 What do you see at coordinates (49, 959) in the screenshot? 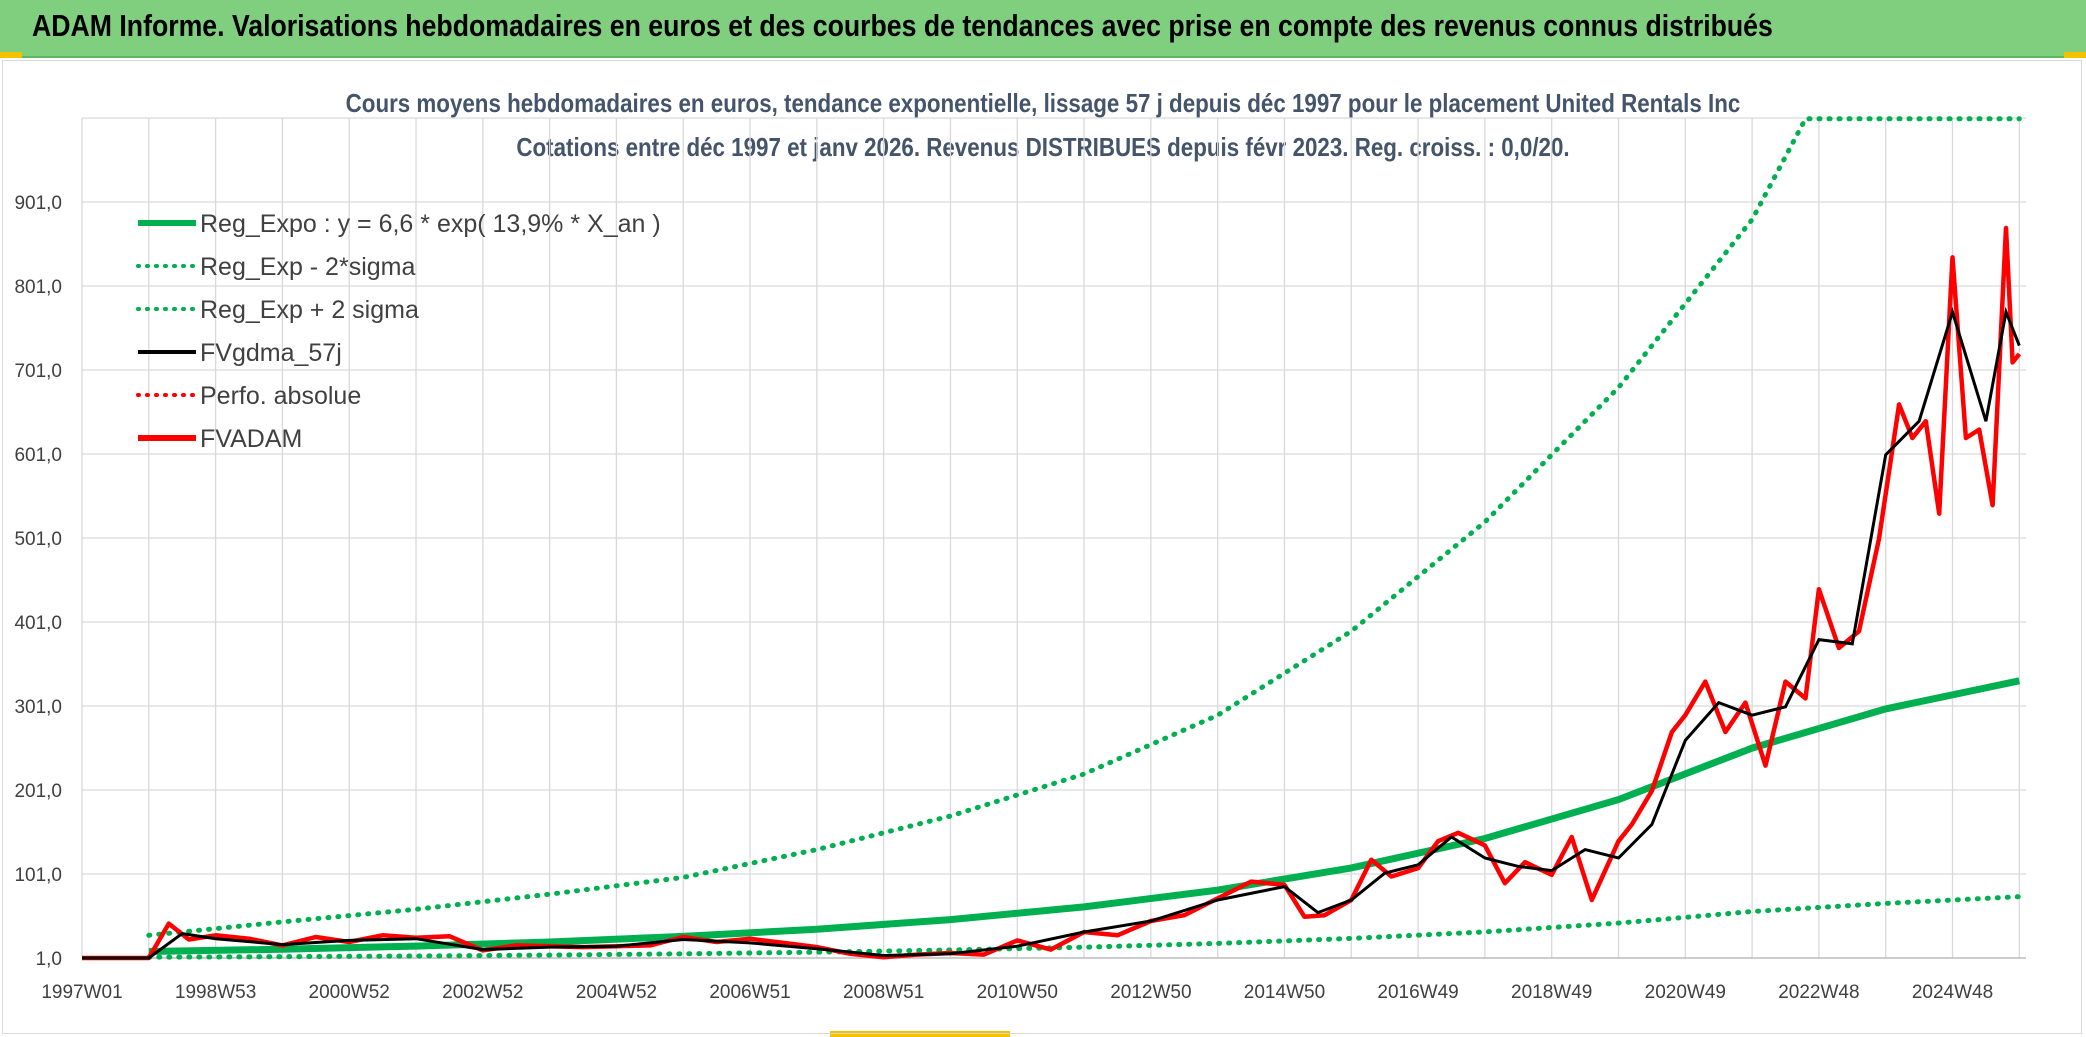
I see `y-tick-label: 1,0` at bounding box center [49, 959].